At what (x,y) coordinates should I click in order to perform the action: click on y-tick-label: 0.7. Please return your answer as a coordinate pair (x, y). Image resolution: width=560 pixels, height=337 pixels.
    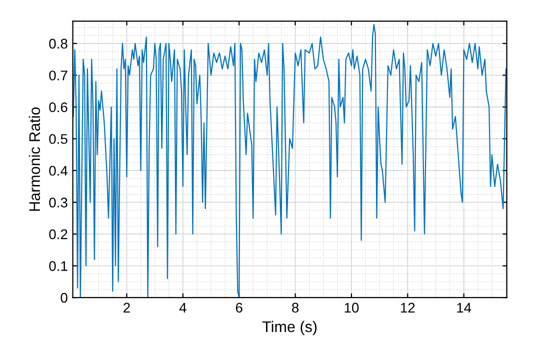
    Looking at the image, I should click on (58, 75).